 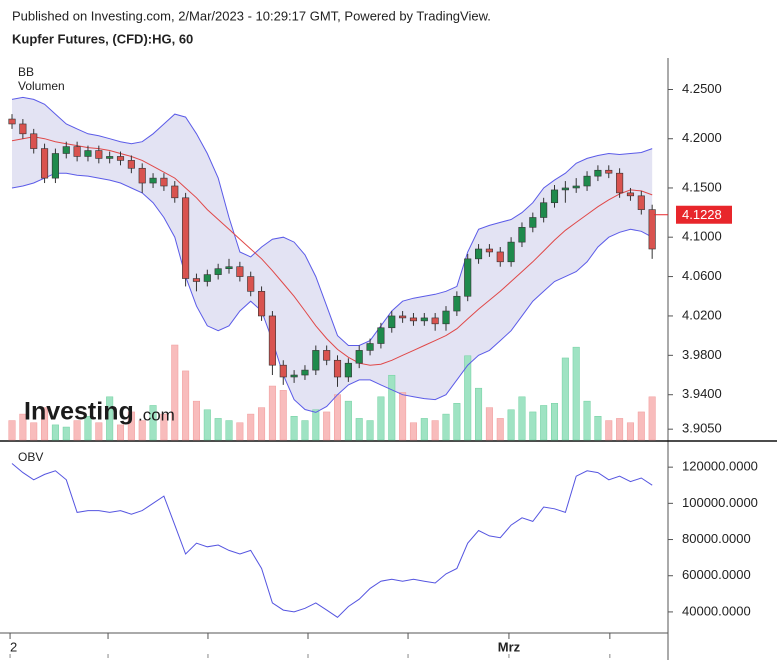 I want to click on y-tick-label: 3.9050, so click(x=702, y=428).